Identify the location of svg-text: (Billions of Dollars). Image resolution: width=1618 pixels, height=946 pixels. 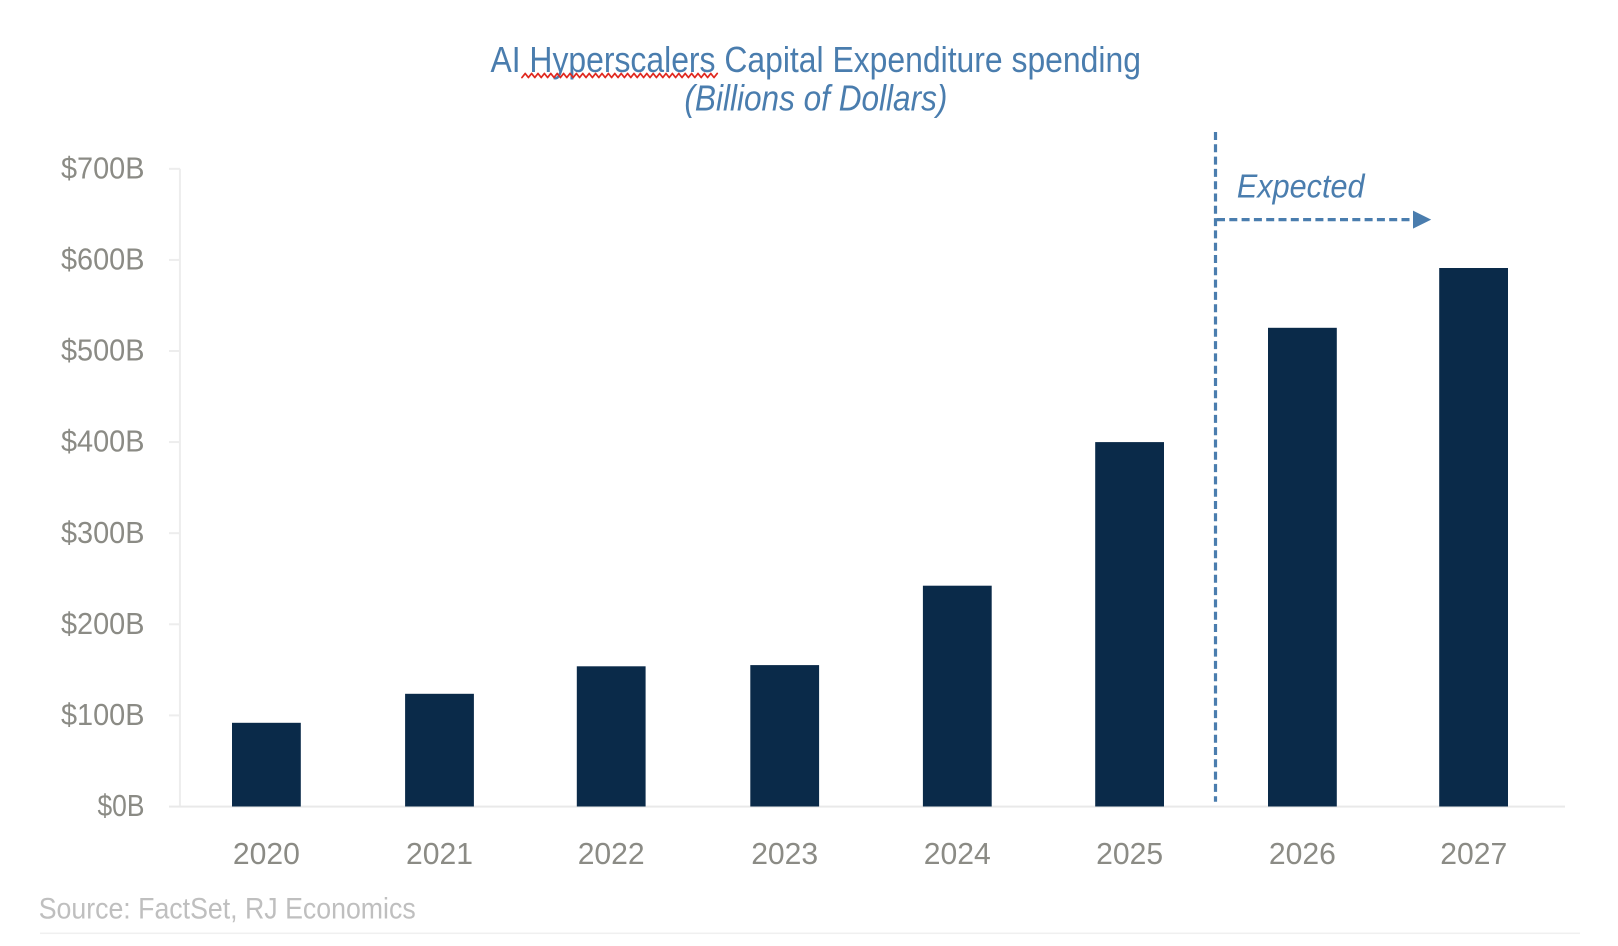
(815, 98).